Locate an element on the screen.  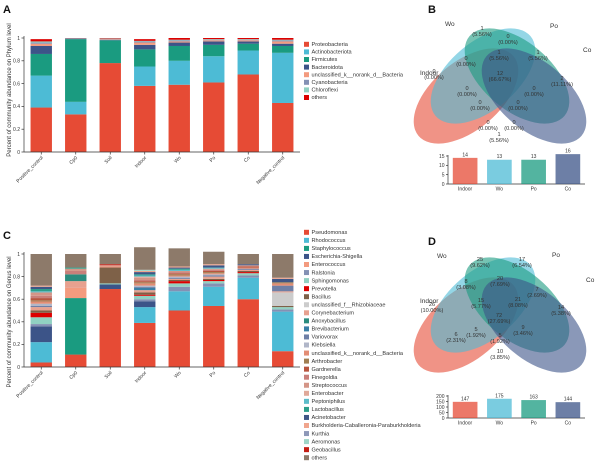
legend-entry: Escherichia-Shigella is located at coordinates (334, 256).